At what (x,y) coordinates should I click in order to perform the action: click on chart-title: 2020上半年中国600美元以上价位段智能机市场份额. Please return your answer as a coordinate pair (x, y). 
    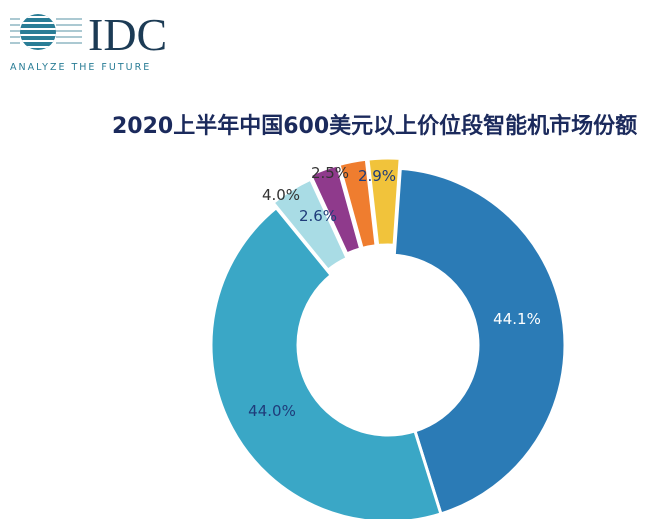
    Looking at the image, I should click on (375, 126).